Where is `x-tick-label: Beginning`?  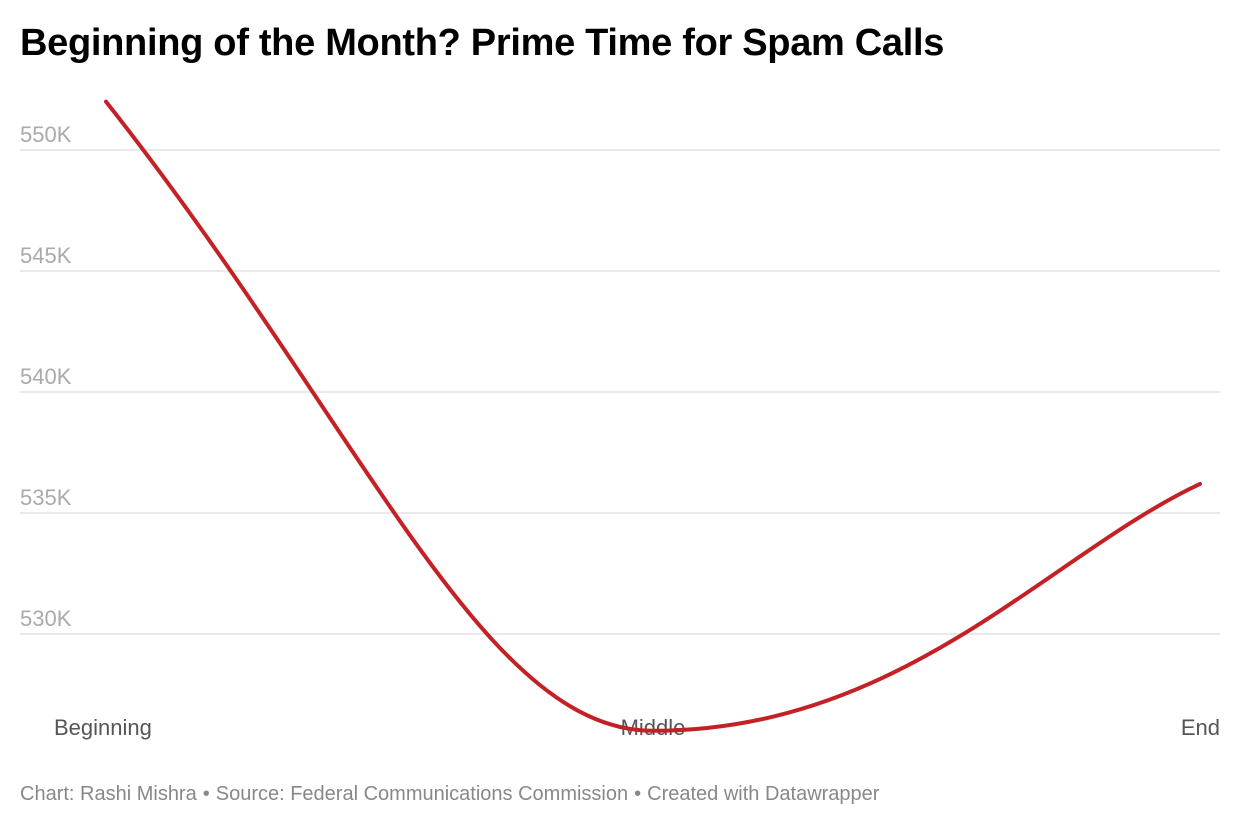
x-tick-label: Beginning is located at coordinates (103, 727).